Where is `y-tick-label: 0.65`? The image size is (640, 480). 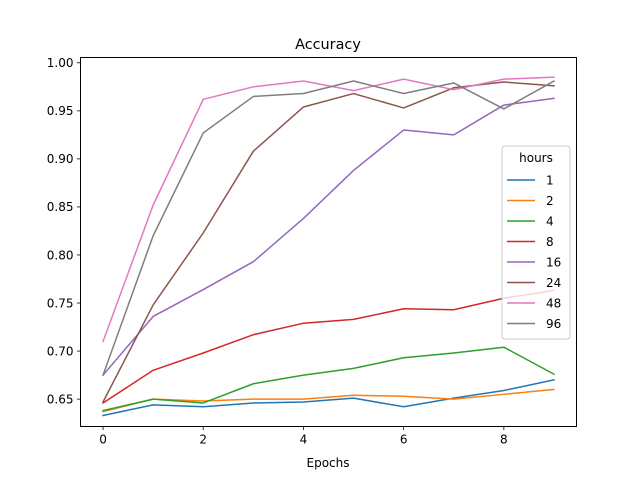
y-tick-label: 0.65 is located at coordinates (60, 399).